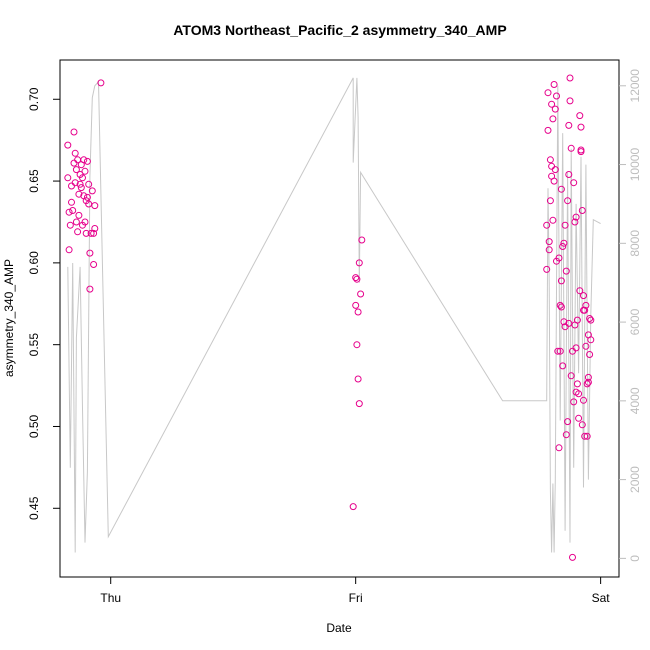  Describe the element at coordinates (34, 263) in the screenshot. I see `y-tick-label: 0.60` at that location.